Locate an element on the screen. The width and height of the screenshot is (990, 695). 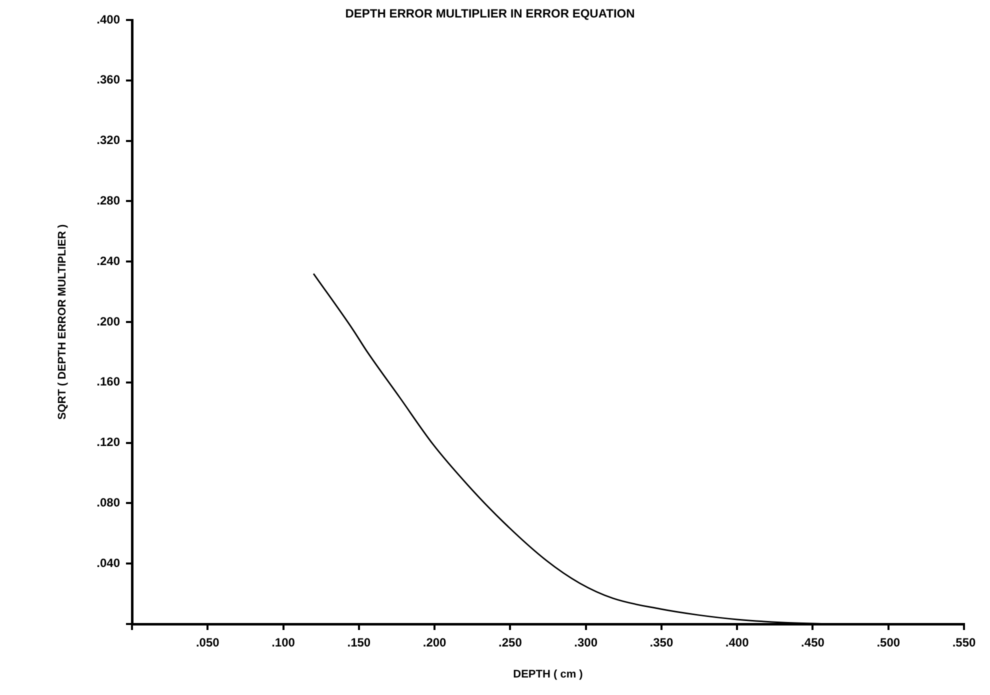
x-tick-label: .150 is located at coordinates (359, 643).